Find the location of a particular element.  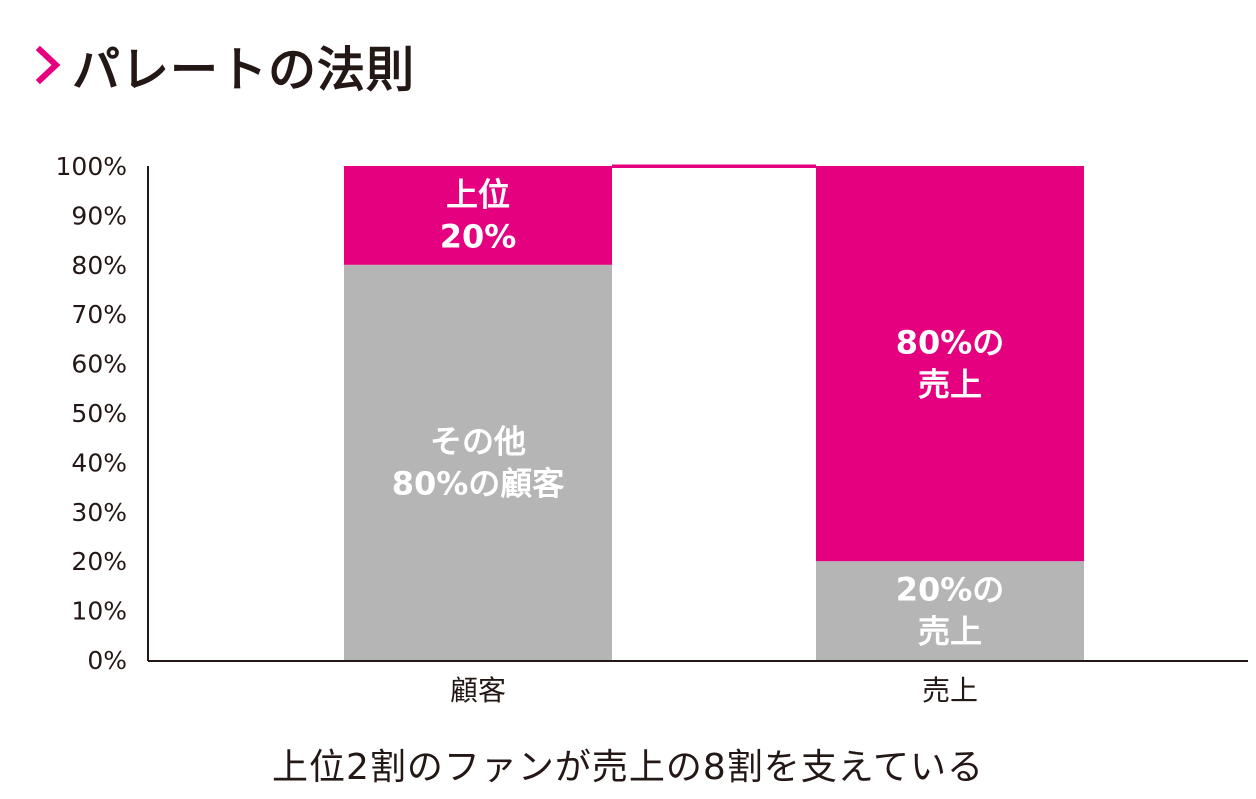

y-tick-label: 30% is located at coordinates (99, 512).